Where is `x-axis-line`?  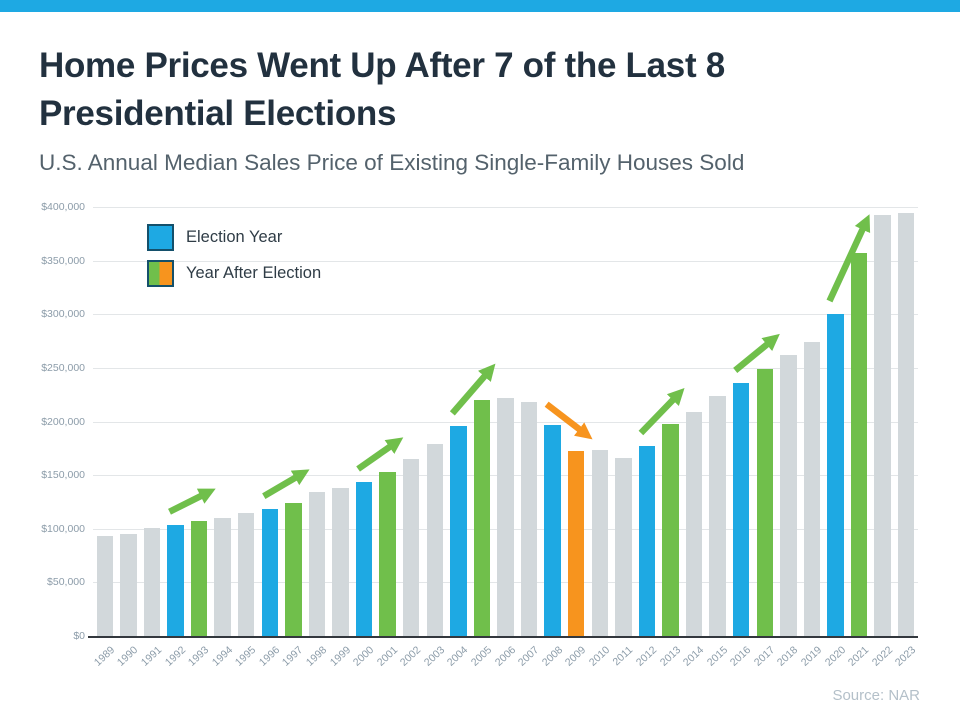 x-axis-line is located at coordinates (503, 637).